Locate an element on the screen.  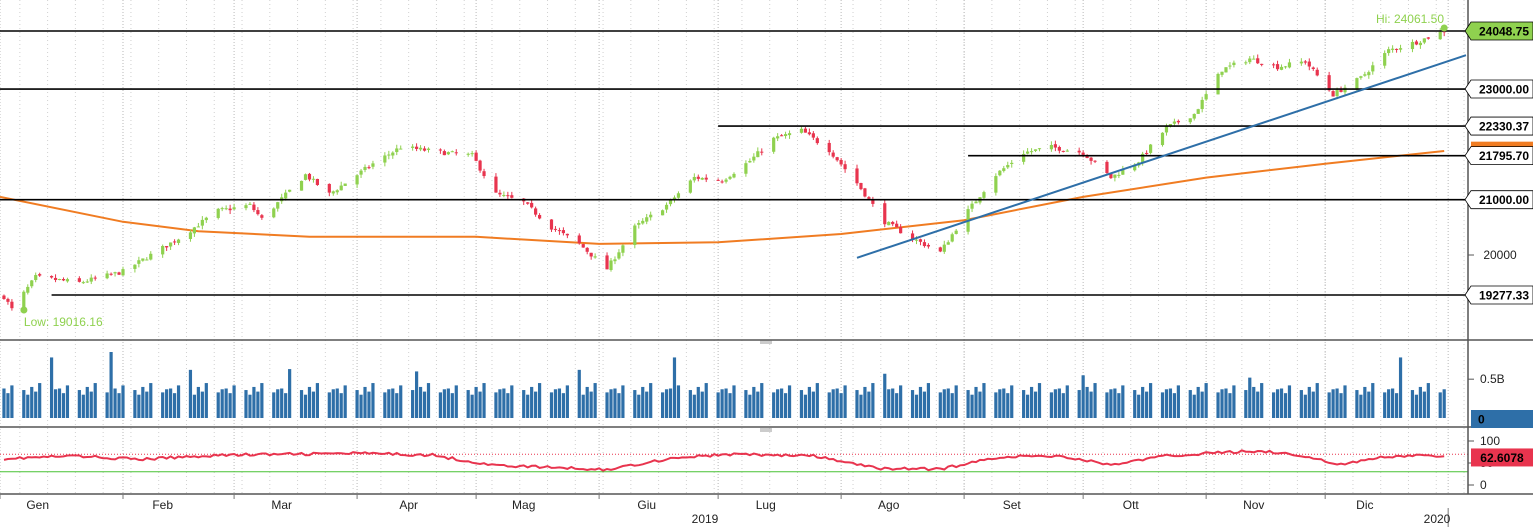
month-label-feb: Feb is located at coordinates (162, 505).